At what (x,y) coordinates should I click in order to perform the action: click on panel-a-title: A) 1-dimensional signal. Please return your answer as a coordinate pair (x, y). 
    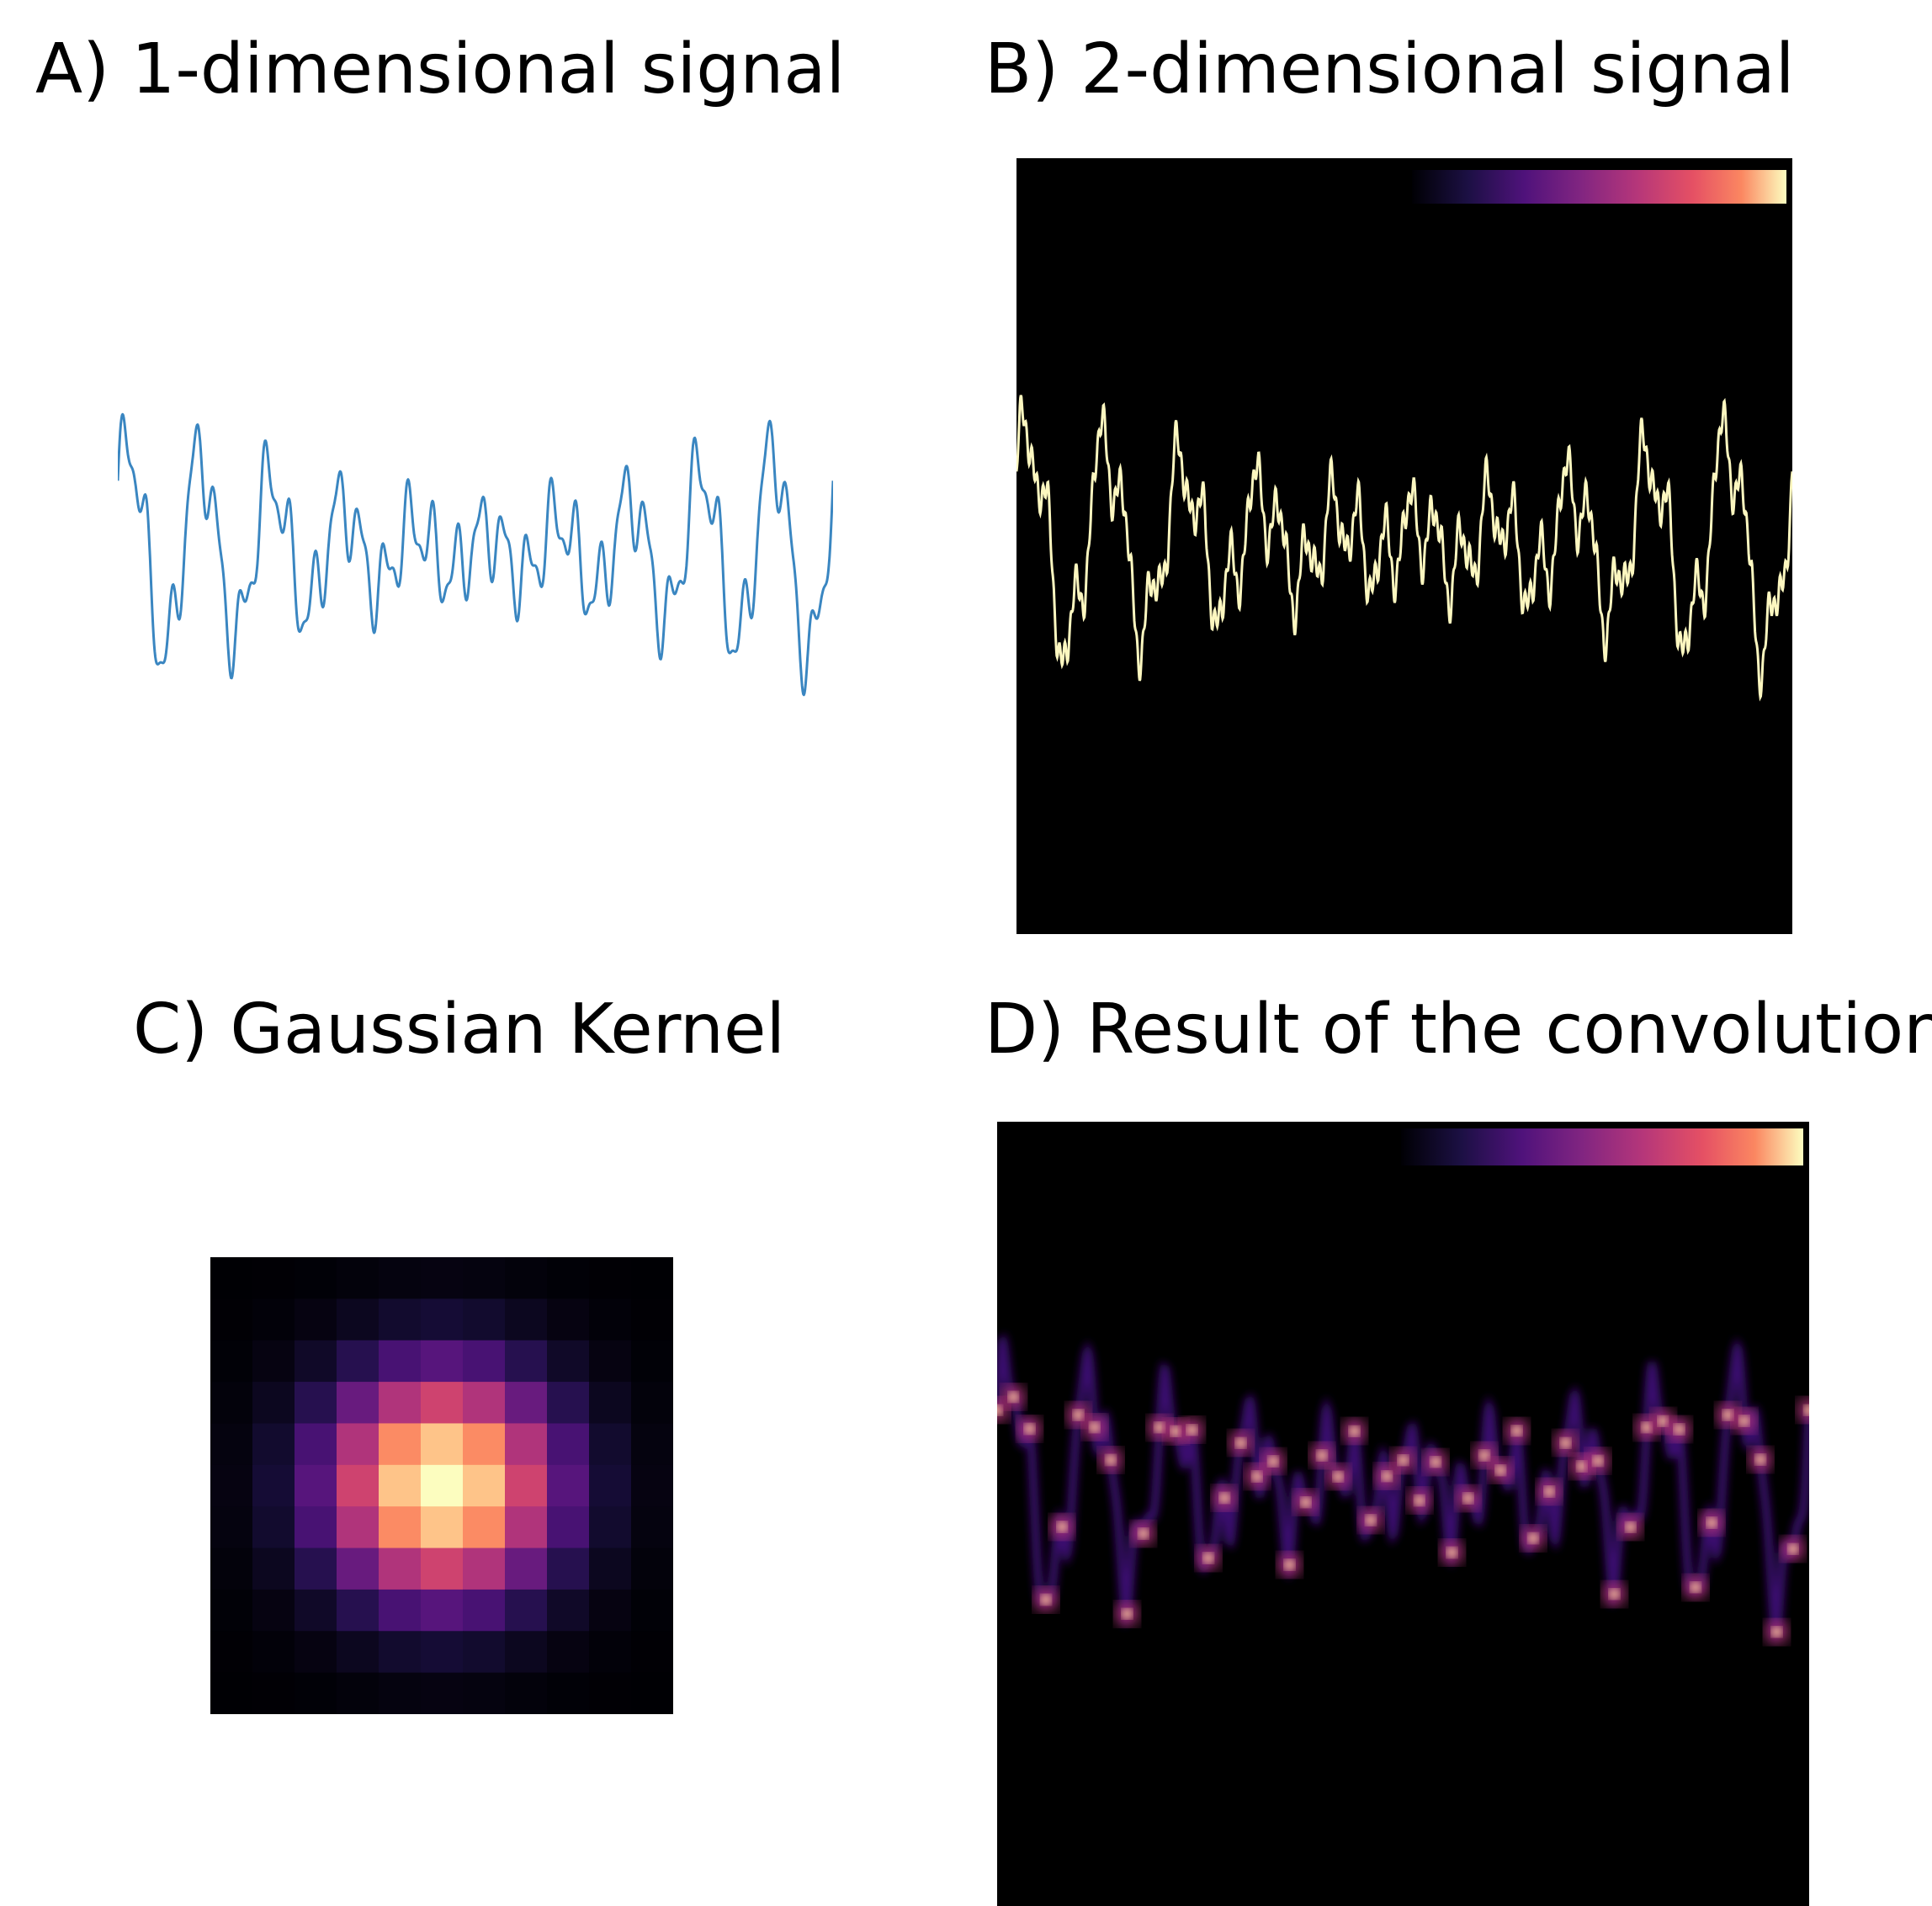
    Looking at the image, I should click on (440, 69).